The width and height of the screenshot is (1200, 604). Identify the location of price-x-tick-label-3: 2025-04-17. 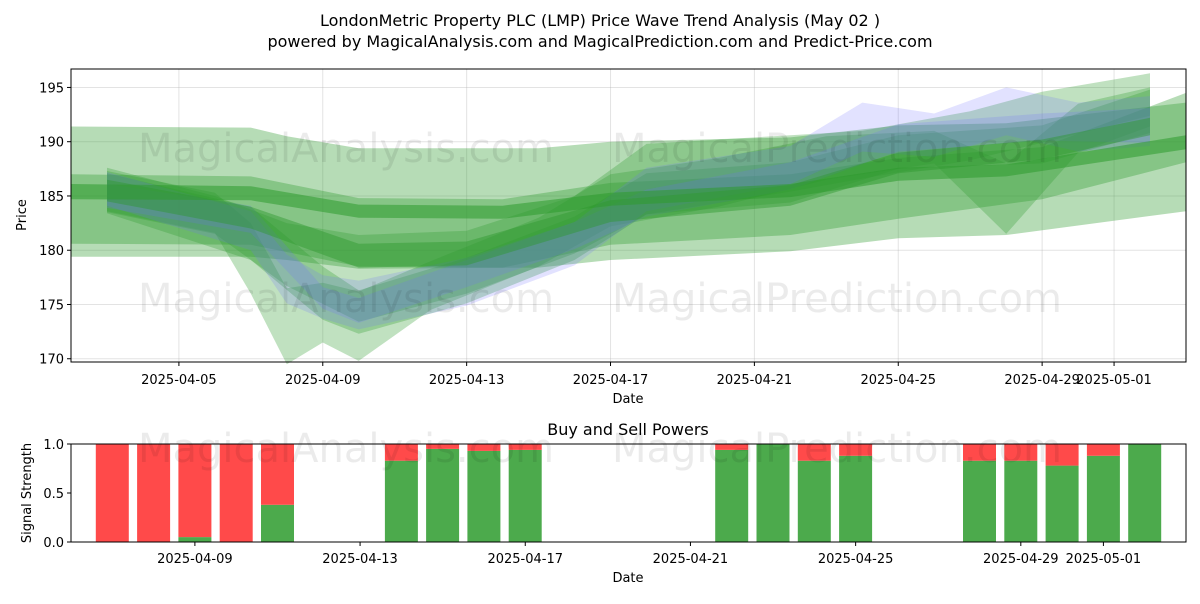
(611, 380).